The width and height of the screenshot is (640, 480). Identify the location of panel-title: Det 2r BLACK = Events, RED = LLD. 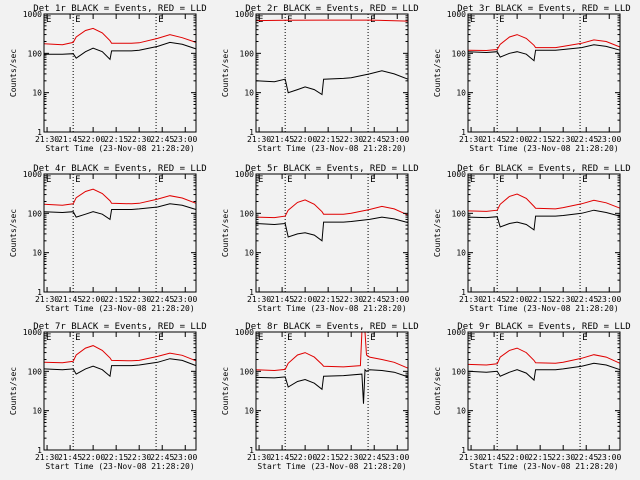
(331, 9).